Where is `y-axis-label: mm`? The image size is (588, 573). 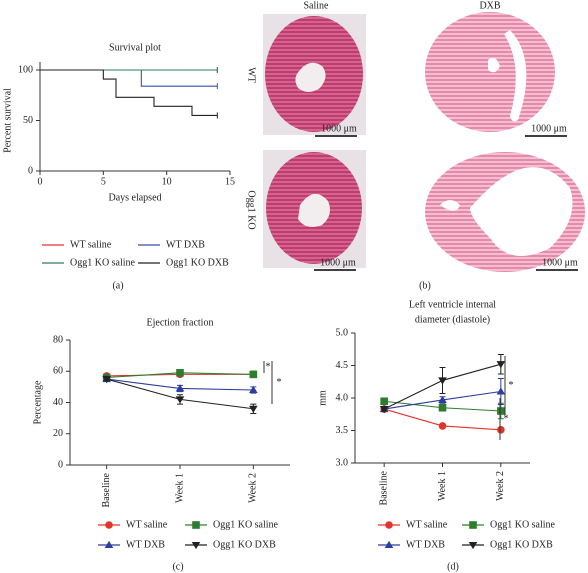 y-axis-label: mm is located at coordinates (322, 398).